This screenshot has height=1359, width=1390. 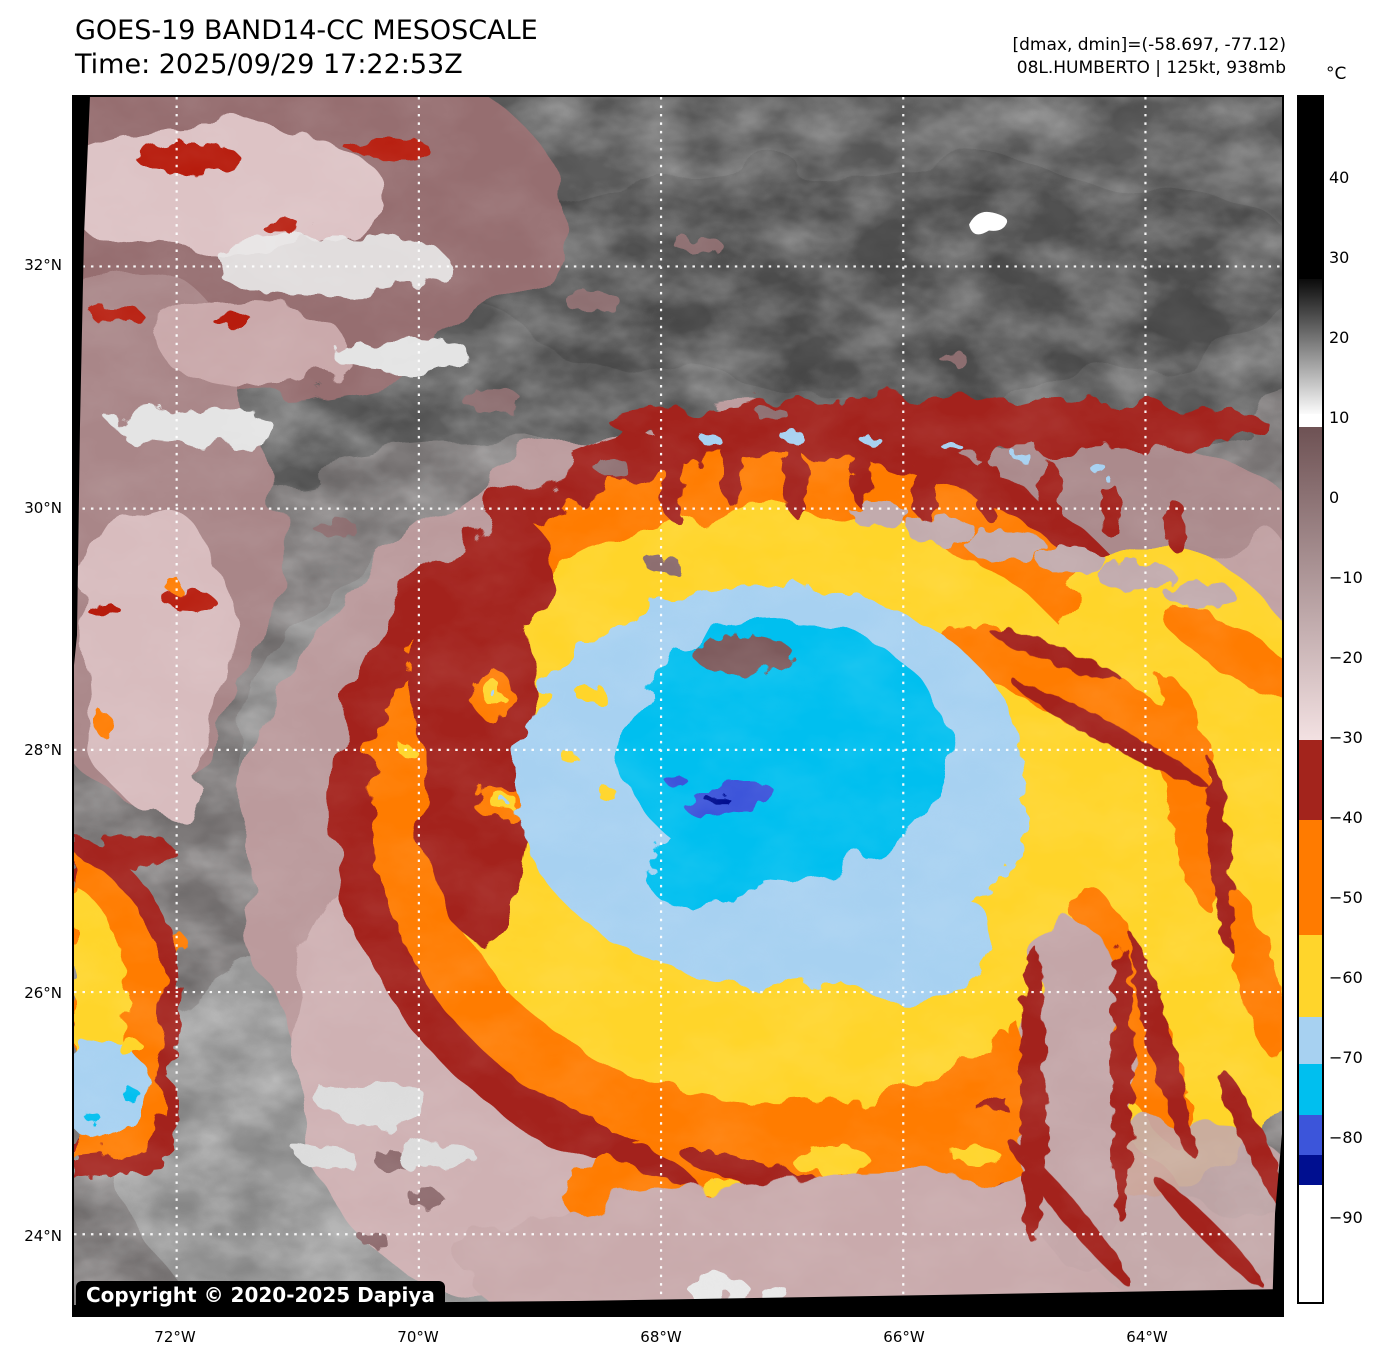 I want to click on colorbar-tick-label: 10, so click(x=1339, y=417).